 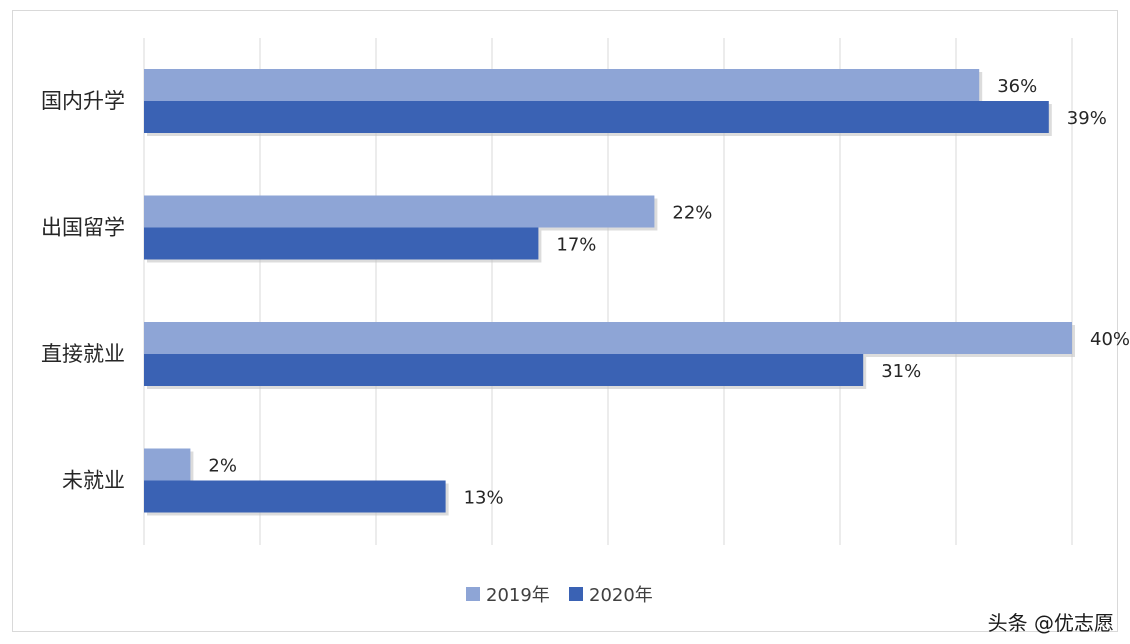 What do you see at coordinates (1110, 339) in the screenshot?
I see `data-label: 40%` at bounding box center [1110, 339].